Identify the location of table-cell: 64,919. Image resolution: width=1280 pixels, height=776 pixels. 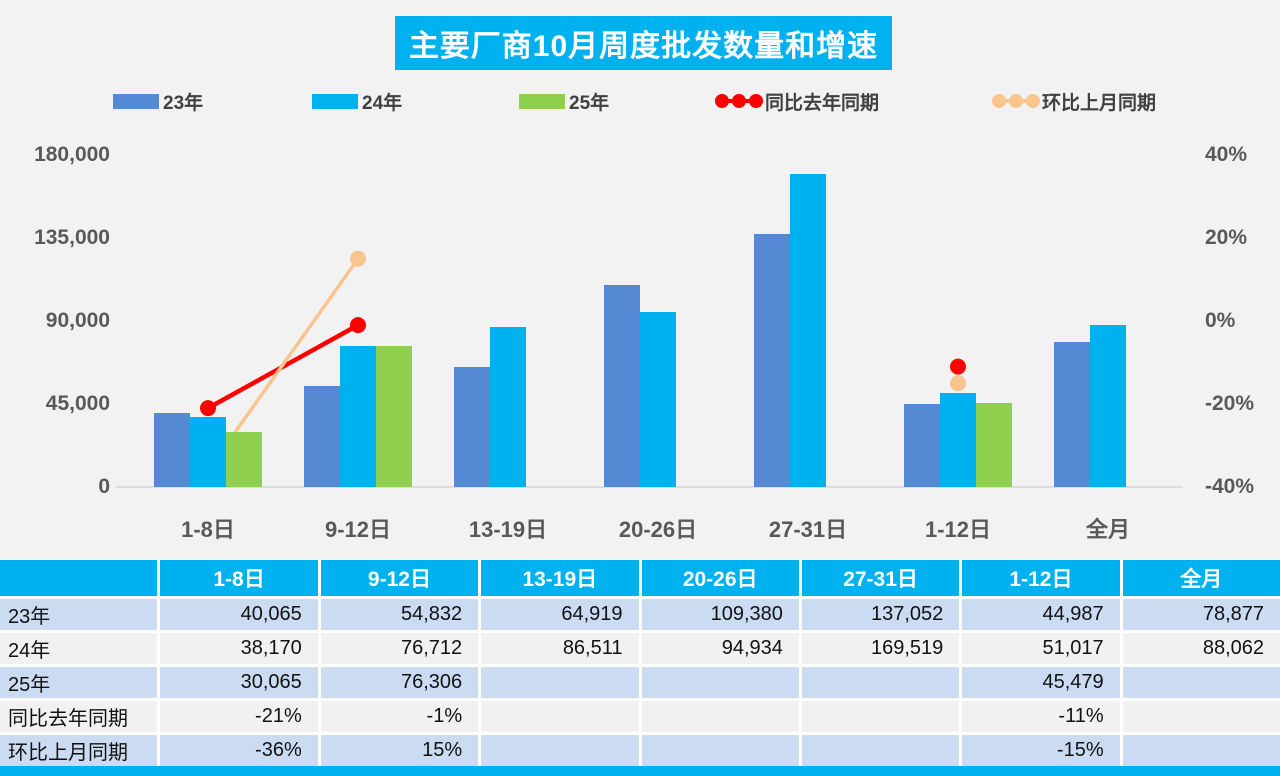
(560, 614).